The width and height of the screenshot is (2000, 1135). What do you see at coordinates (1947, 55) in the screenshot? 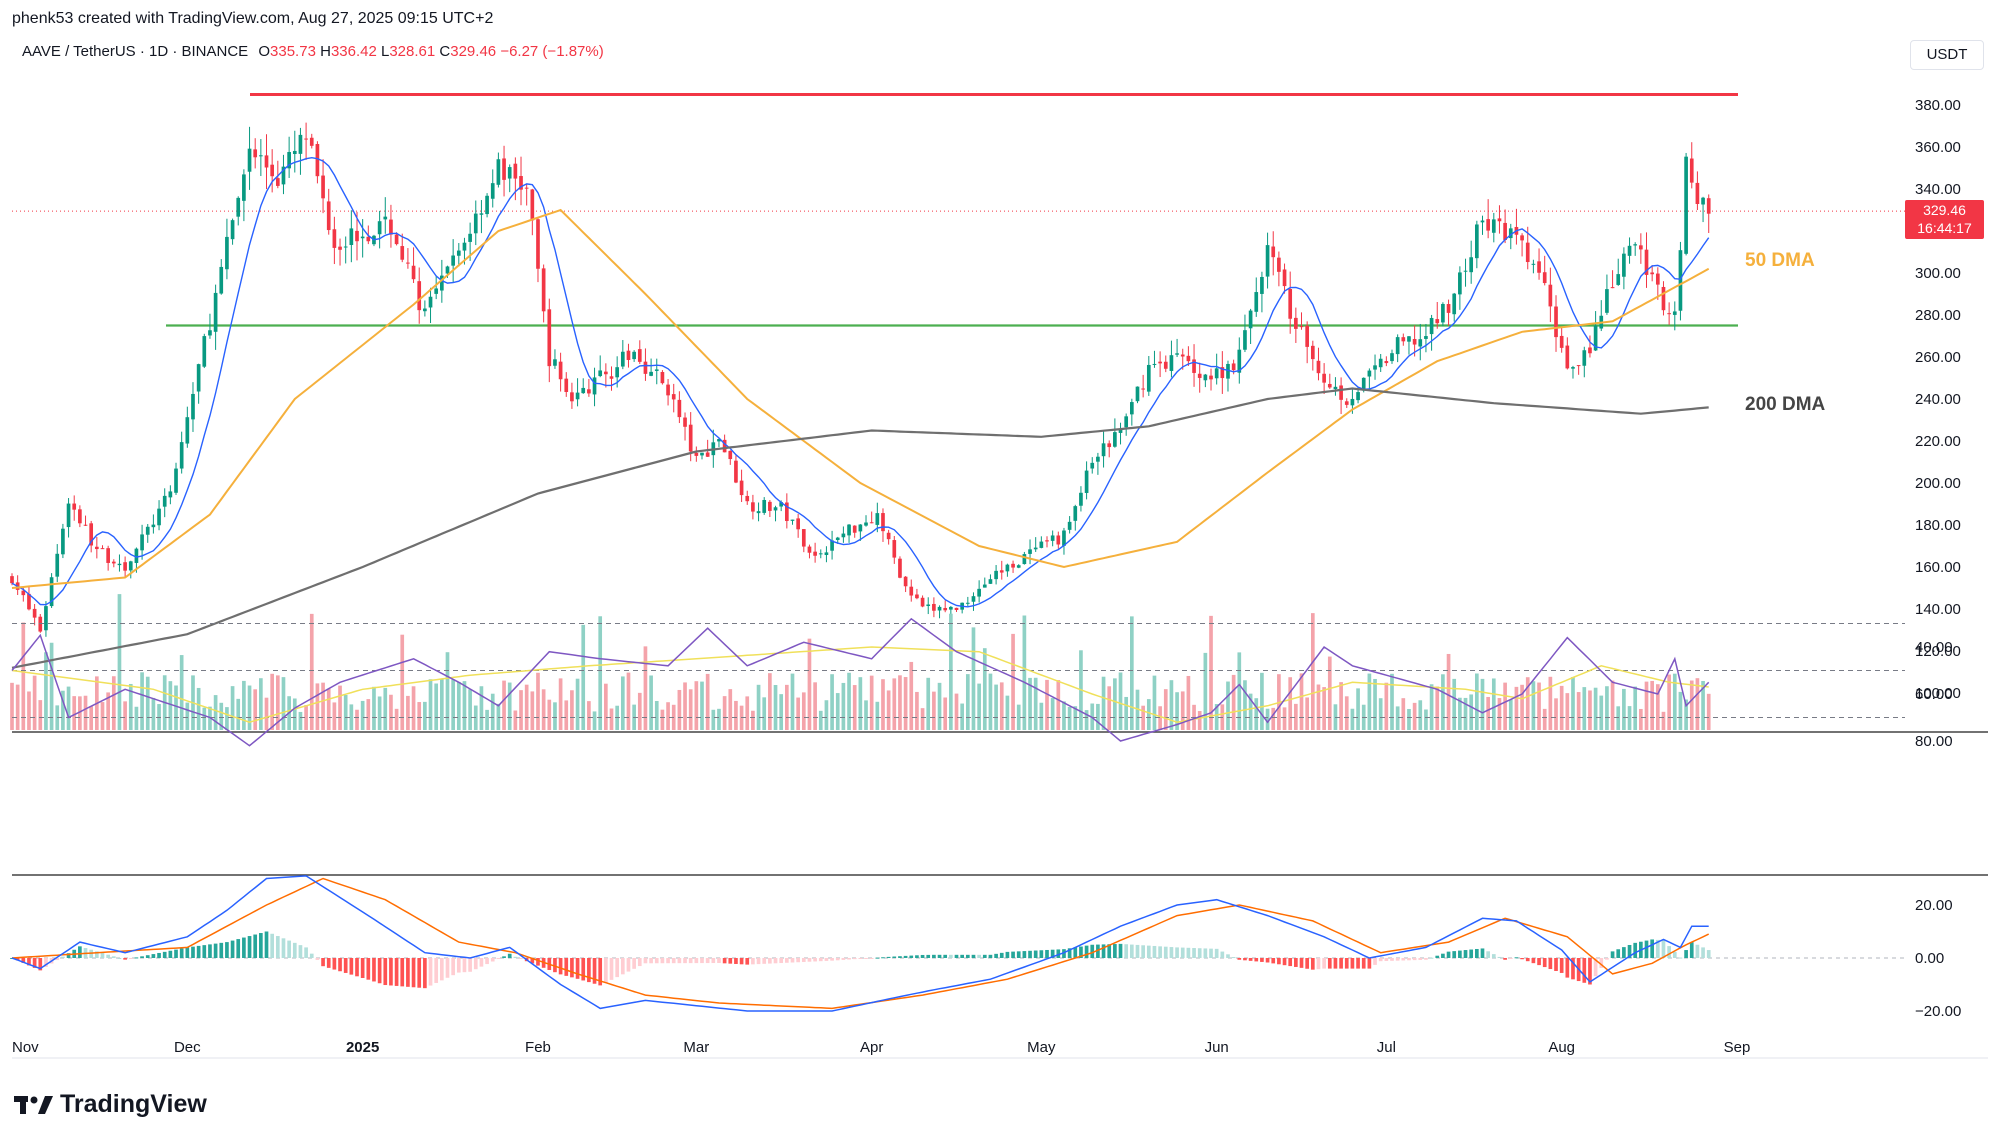
I see `currency-button: USDT` at bounding box center [1947, 55].